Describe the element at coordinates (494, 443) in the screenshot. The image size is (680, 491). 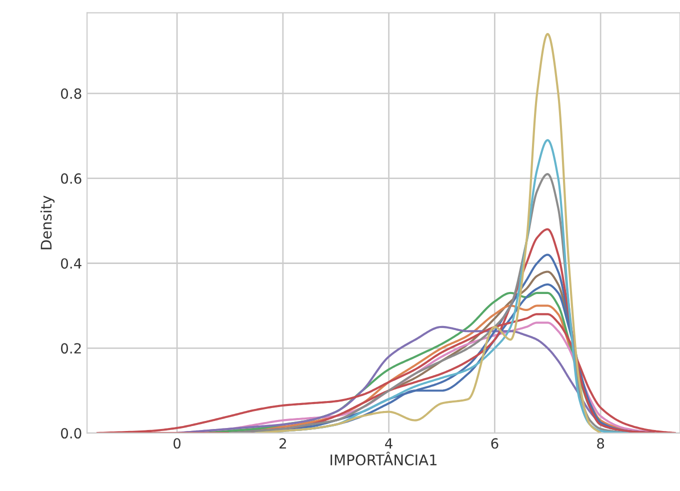
I see `x-tick-label: 6` at that location.